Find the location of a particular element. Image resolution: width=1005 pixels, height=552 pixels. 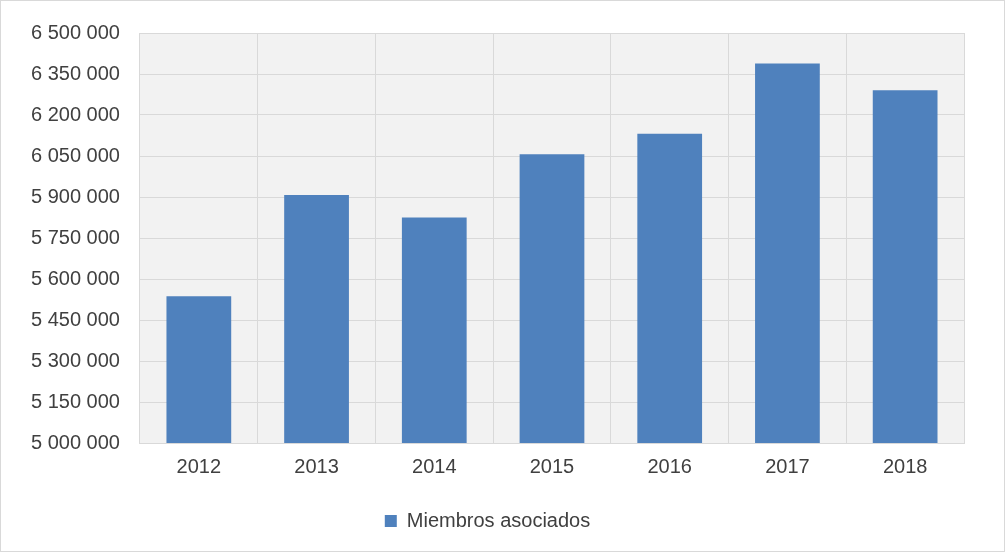

y-tick-label: 5 000 000 is located at coordinates (75, 441).